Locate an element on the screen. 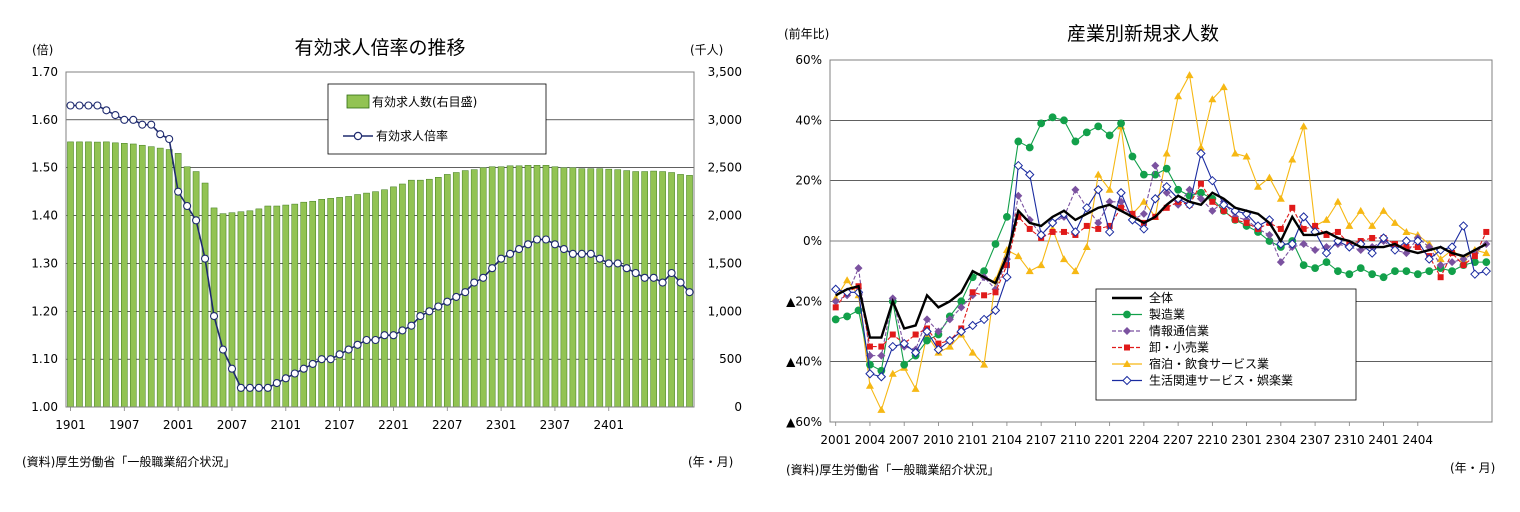 Image resolution: width=1520 pixels, height=512 pixels. right-x-tick-label: 2201 is located at coordinates (1109, 440).